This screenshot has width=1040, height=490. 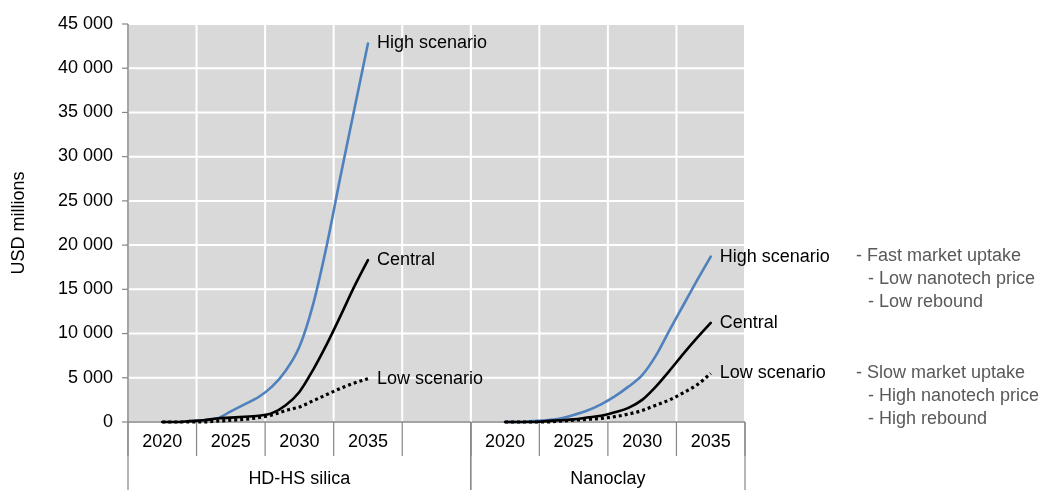 What do you see at coordinates (85, 22) in the screenshot?
I see `y-tick-label: 45 000` at bounding box center [85, 22].